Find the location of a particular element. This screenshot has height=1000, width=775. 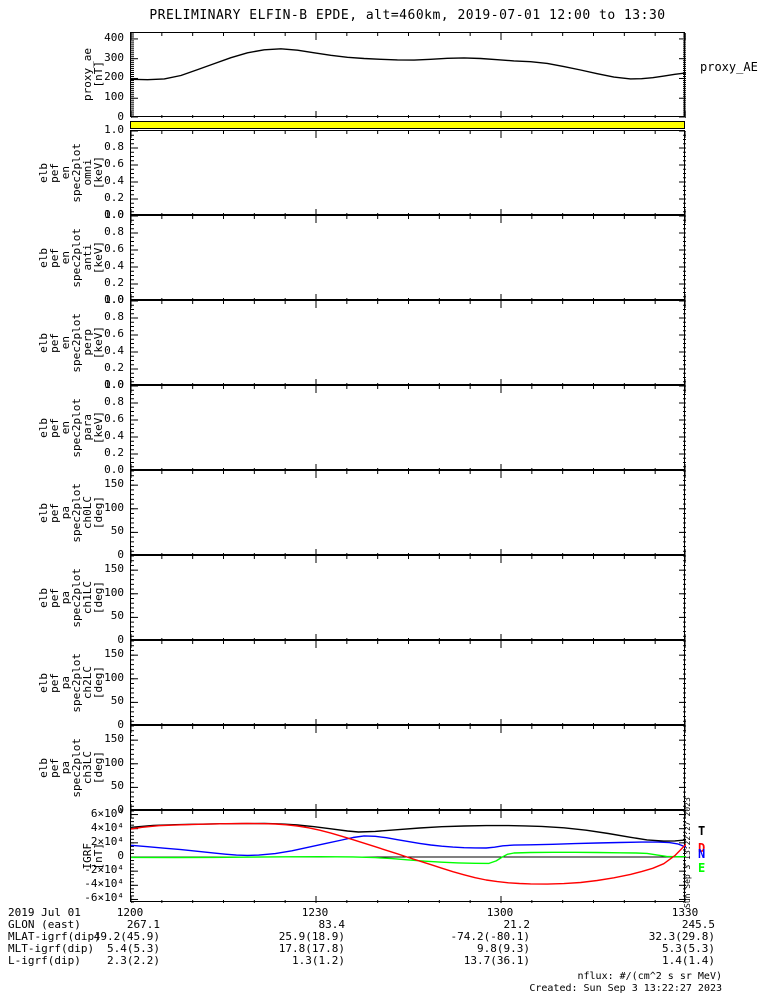

panel-canvas-elb_pef_pa_spec2plot_ch2LC is located at coordinates (408, 683).